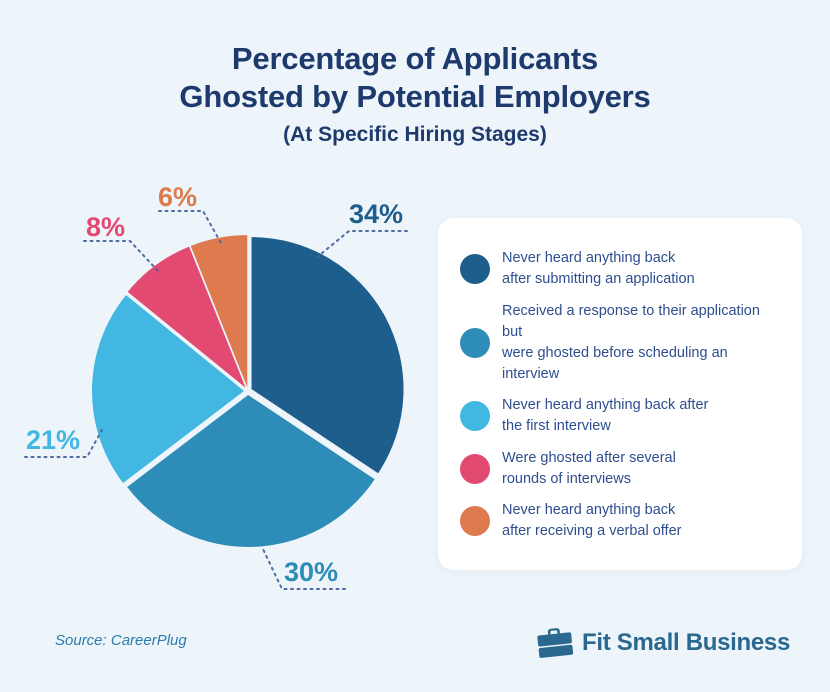  Describe the element at coordinates (376, 214) in the screenshot. I see `pie-value-label-34: 34%` at that location.